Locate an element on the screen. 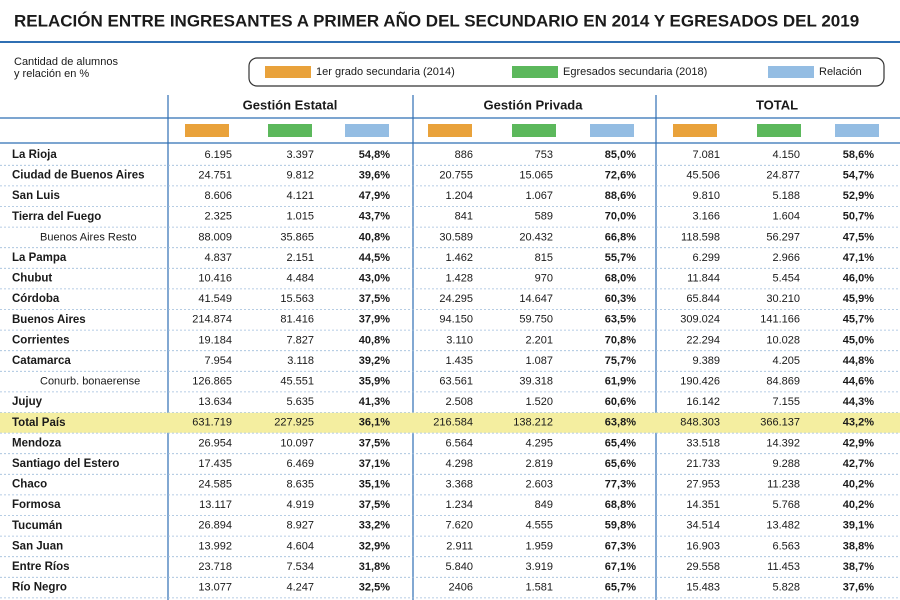  cell: 68,0% is located at coordinates (620, 279).